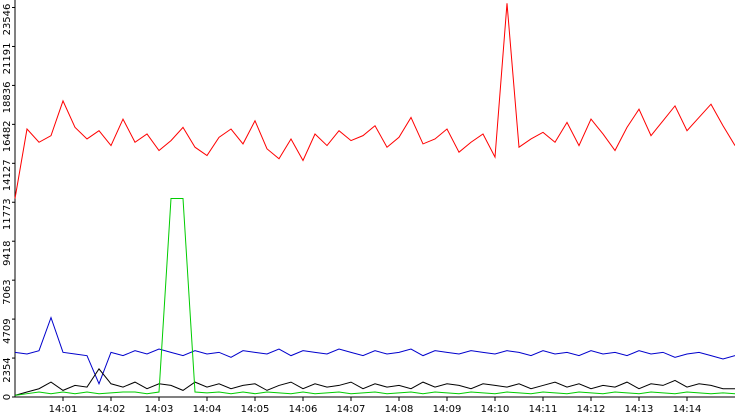  Describe the element at coordinates (159, 409) in the screenshot. I see `x-tick-label: 14:03` at that location.